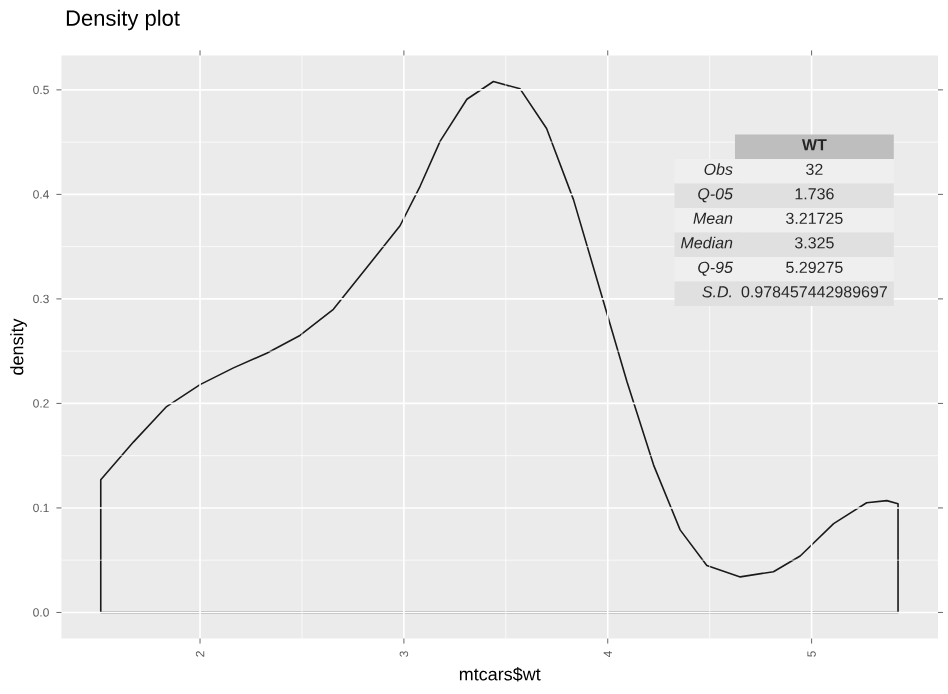 This screenshot has width=948, height=694. I want to click on y-axis-title: density, so click(18, 346).